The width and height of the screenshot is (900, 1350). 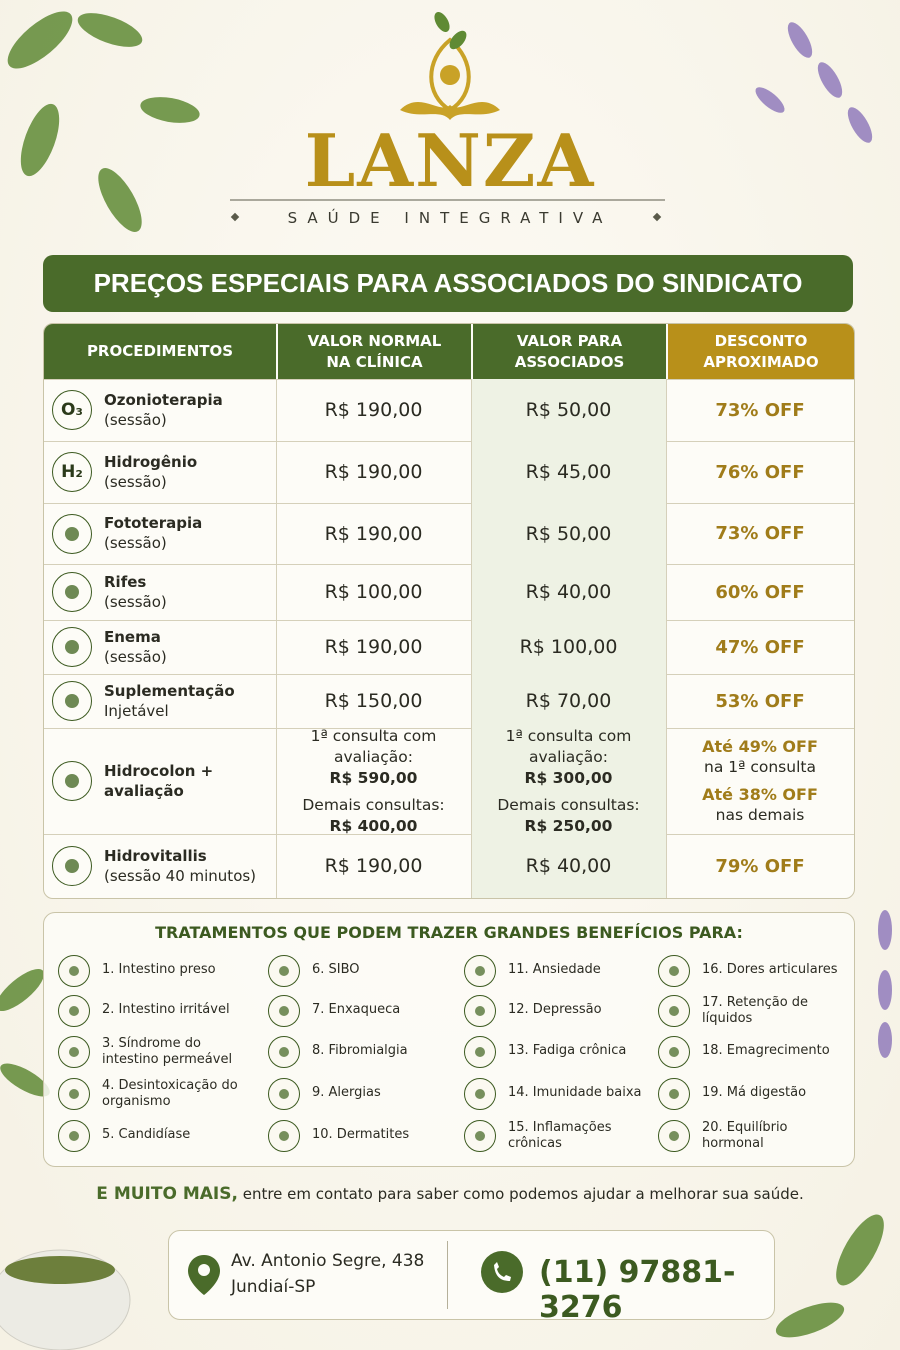 What do you see at coordinates (447, 1275) in the screenshot?
I see `divider` at bounding box center [447, 1275].